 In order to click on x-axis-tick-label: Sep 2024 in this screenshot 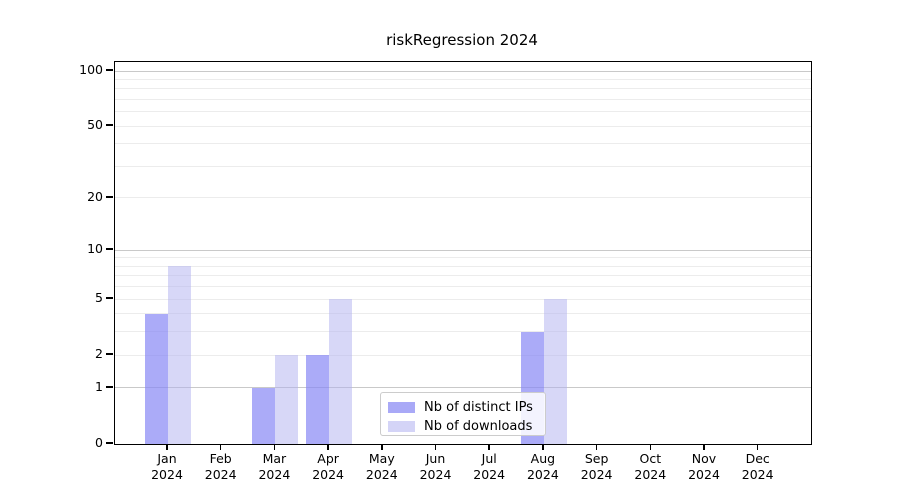, I will do `click(597, 467)`.